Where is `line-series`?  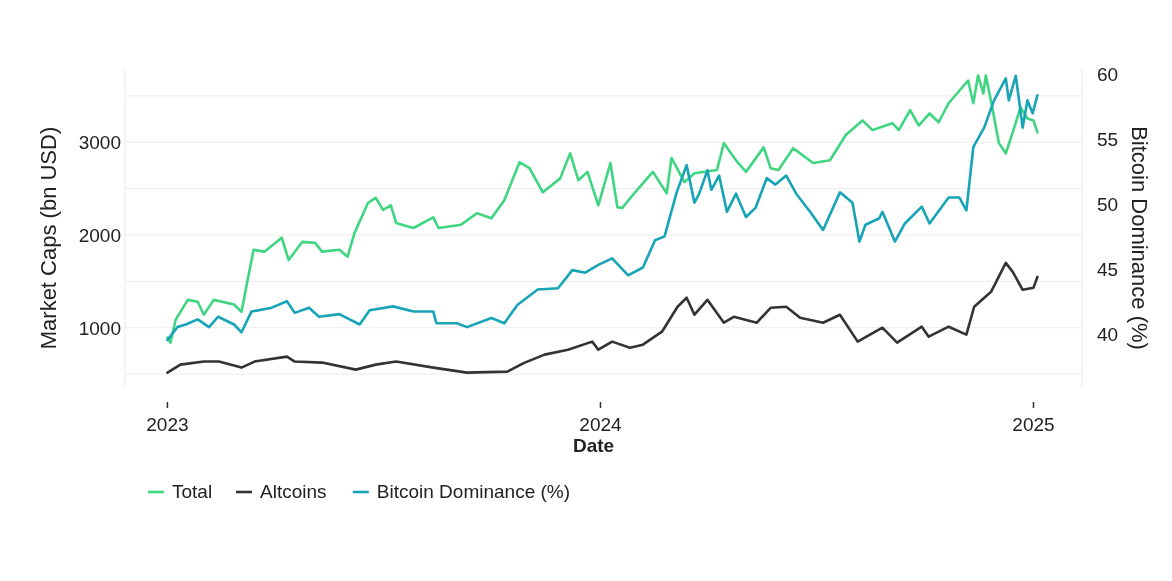 line-series is located at coordinates (602, 317).